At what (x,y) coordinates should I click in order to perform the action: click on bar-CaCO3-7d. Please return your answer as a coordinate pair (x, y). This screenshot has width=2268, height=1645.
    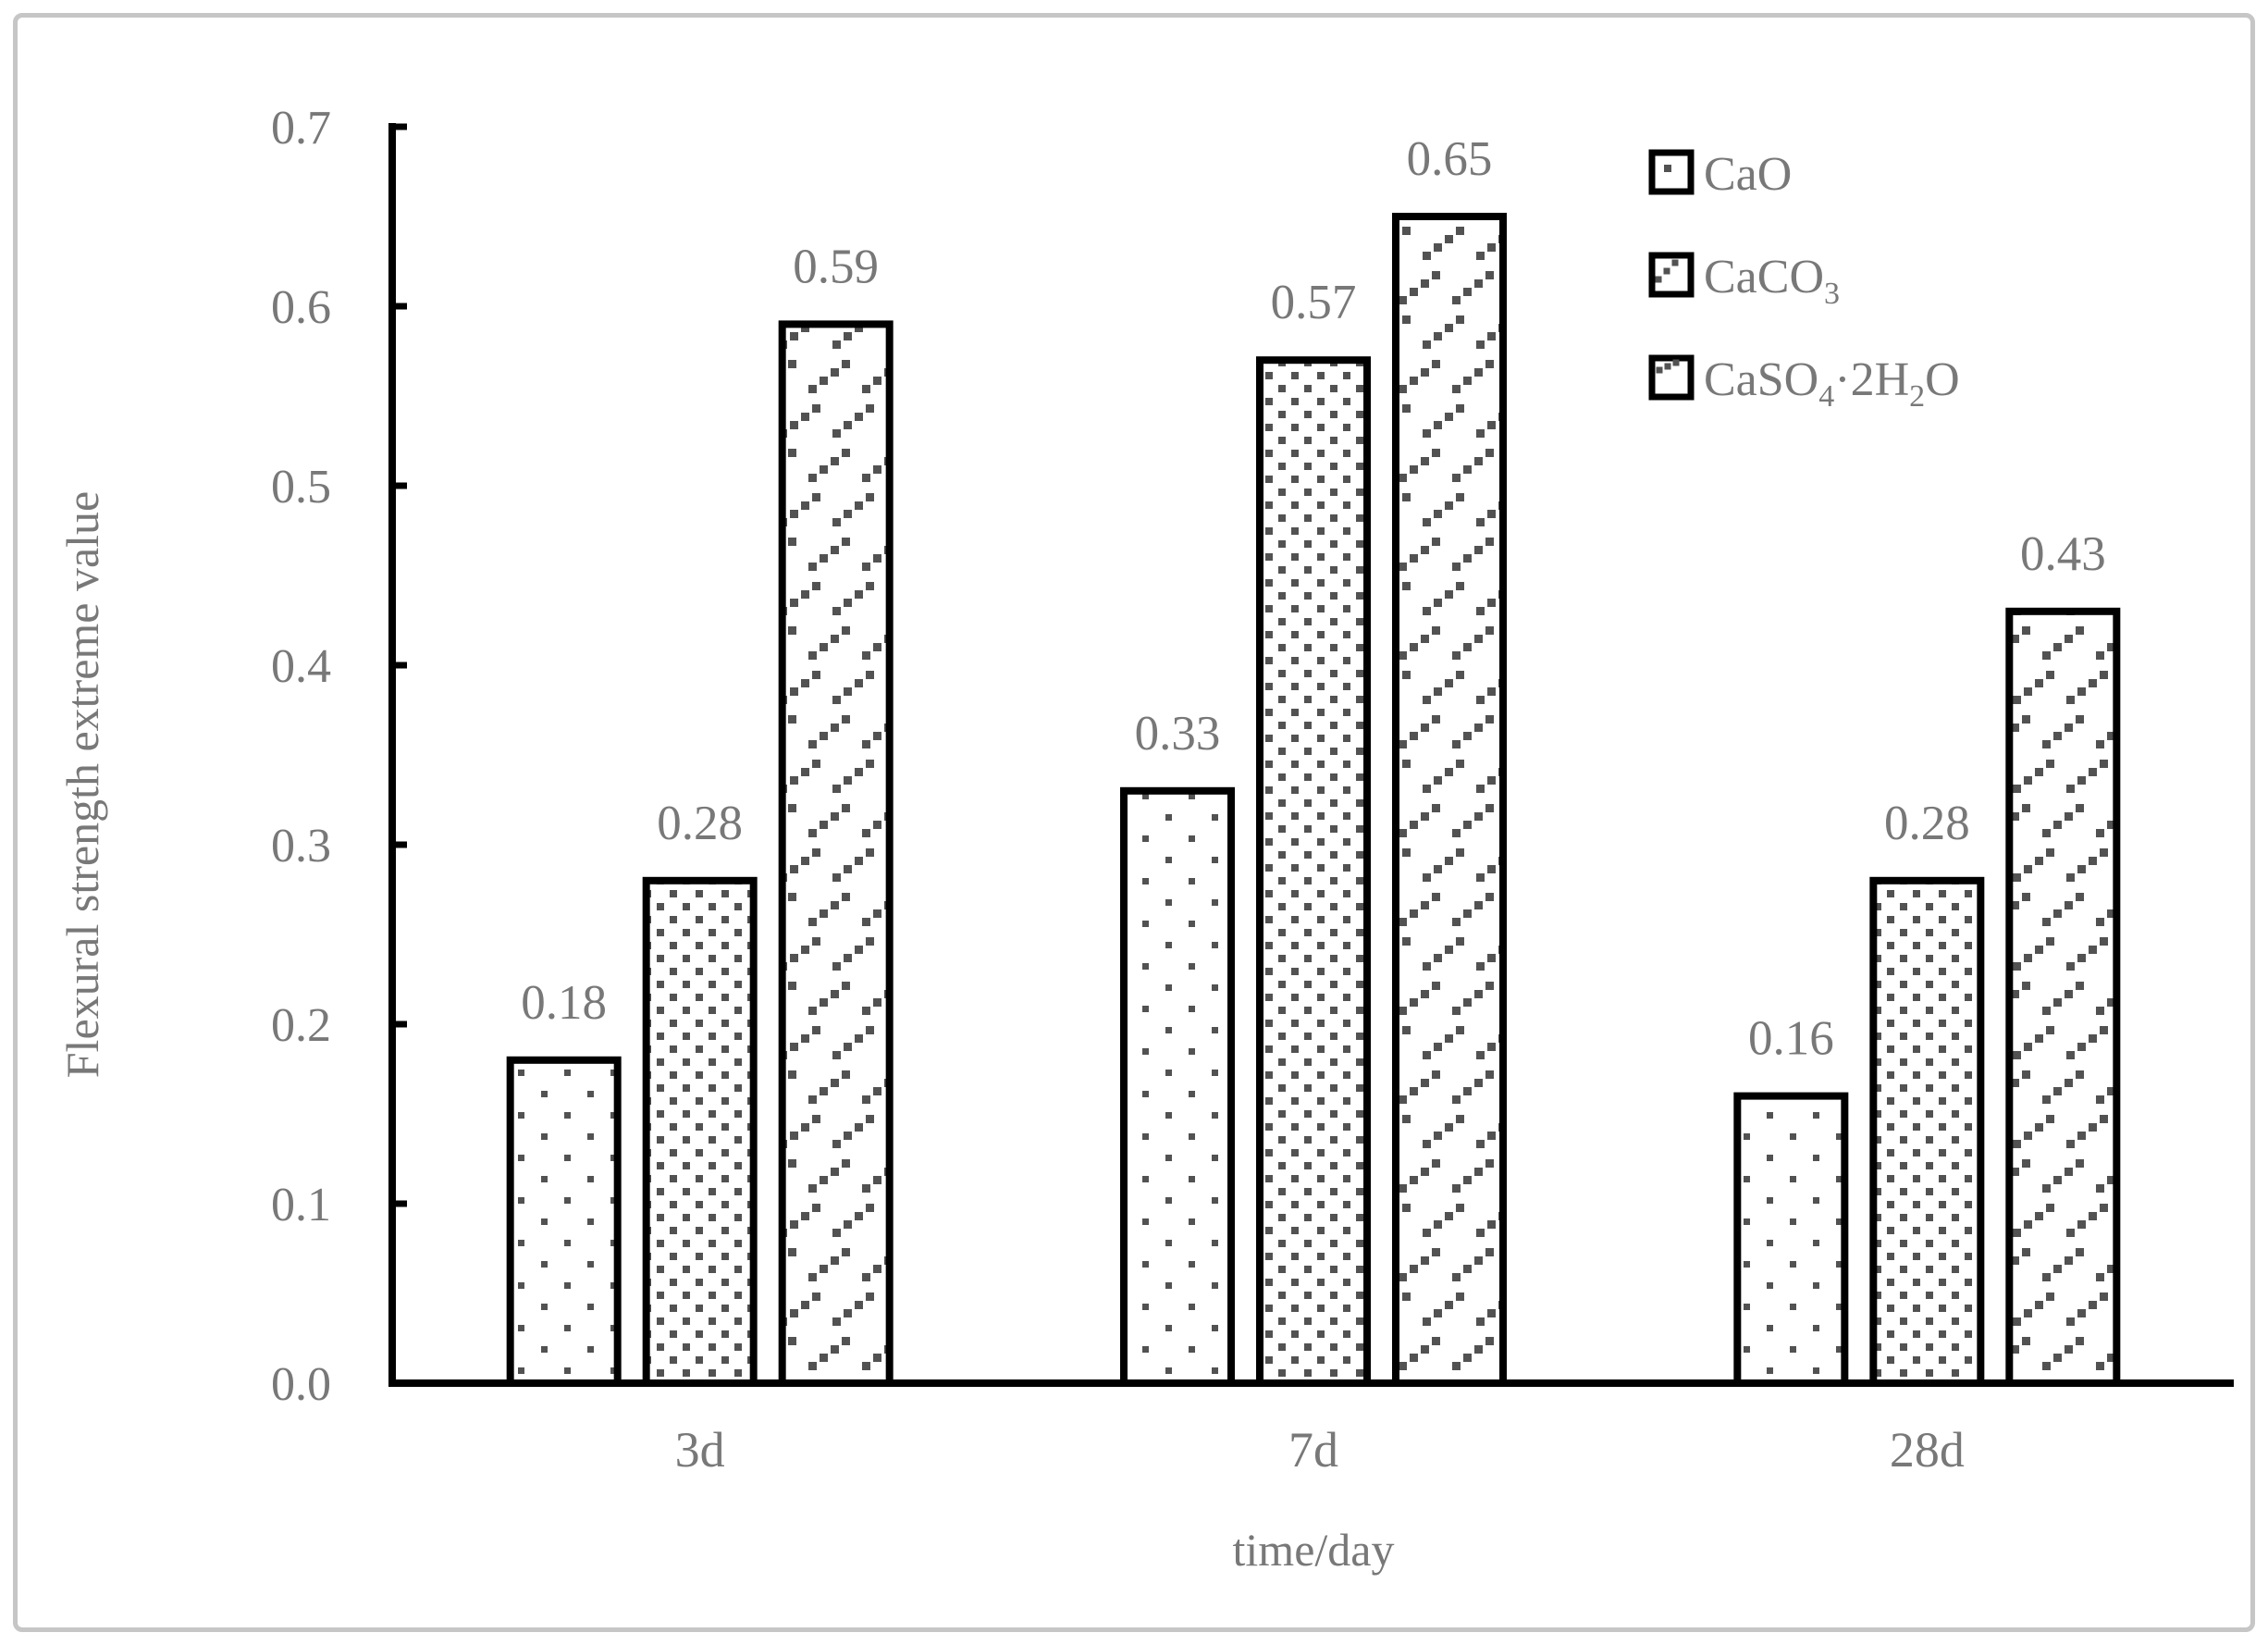
    Looking at the image, I should click on (1313, 872).